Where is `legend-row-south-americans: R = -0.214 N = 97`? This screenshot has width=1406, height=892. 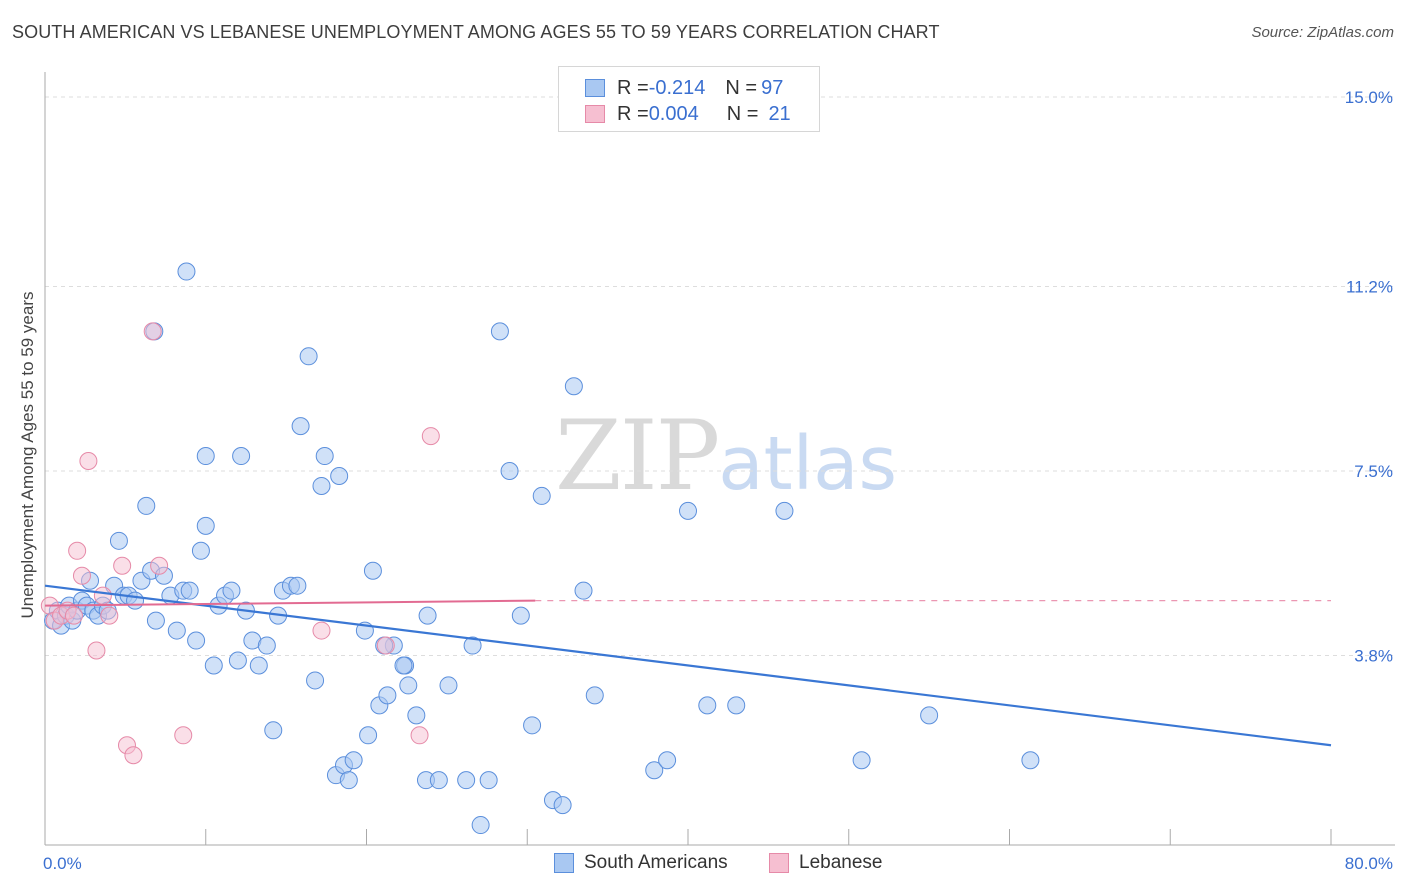 legend-row-south-americans: R = -0.214 N = 97 is located at coordinates (684, 88).